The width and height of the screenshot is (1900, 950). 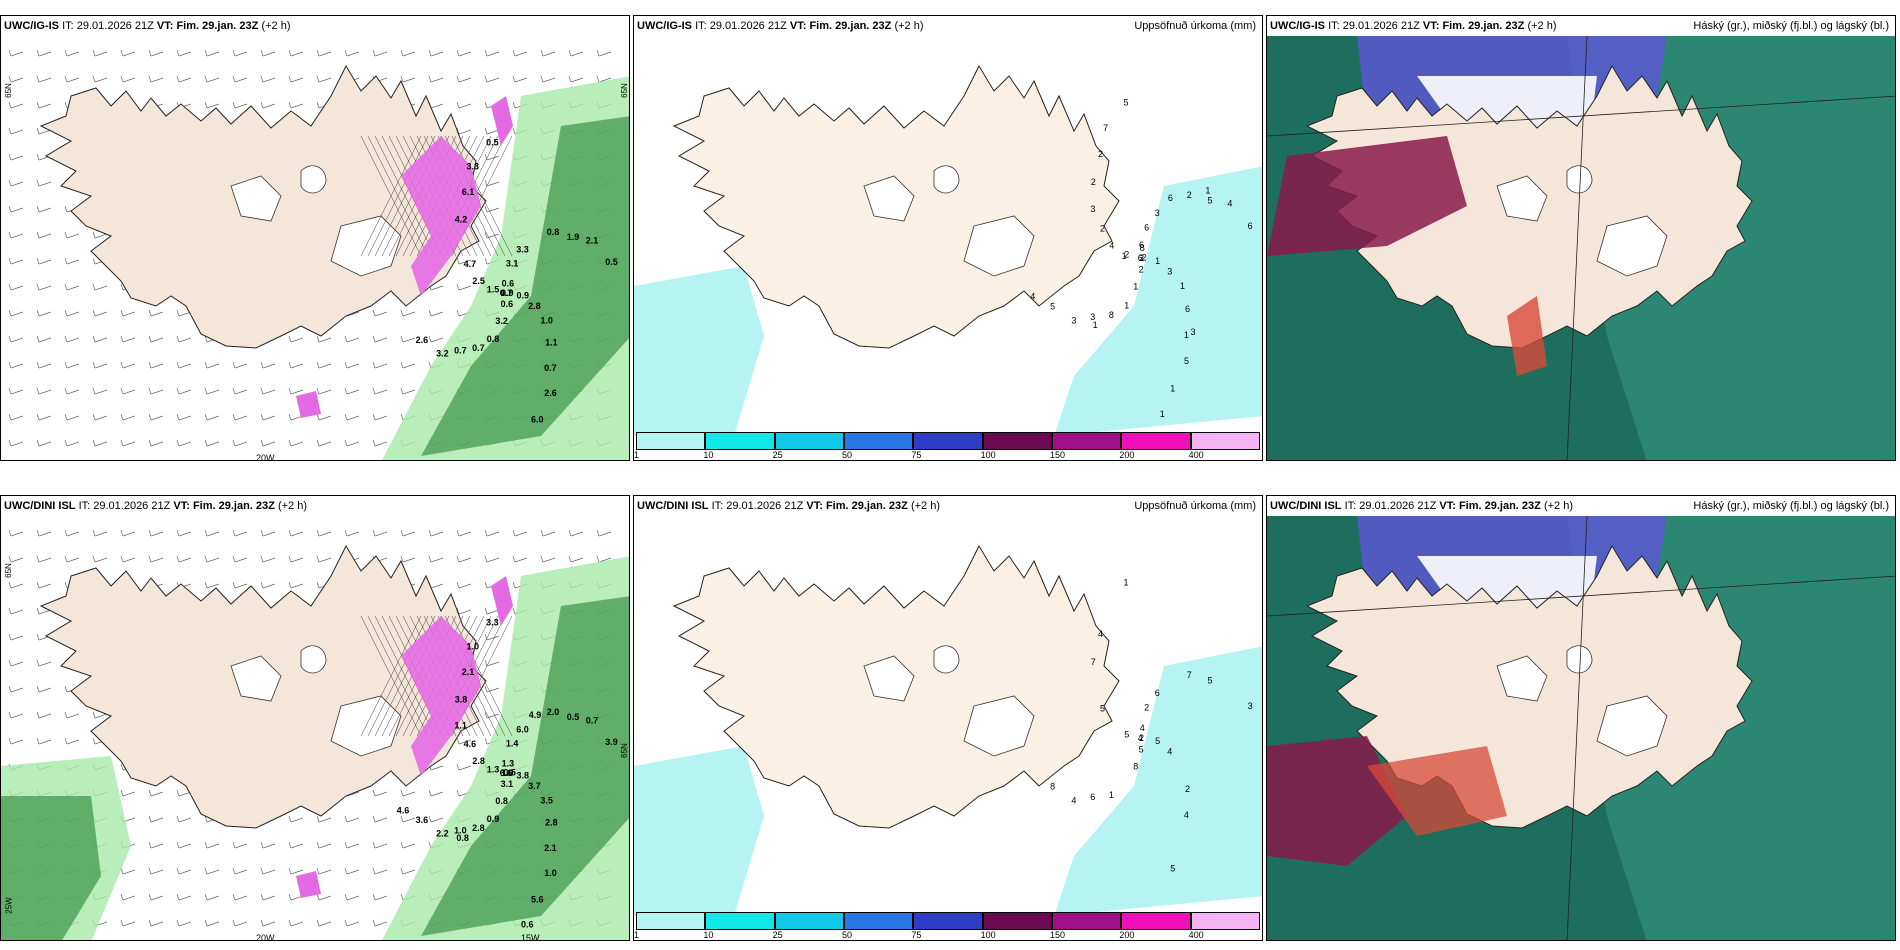 I want to click on precip-value-label: 6.6, so click(x=506, y=773).